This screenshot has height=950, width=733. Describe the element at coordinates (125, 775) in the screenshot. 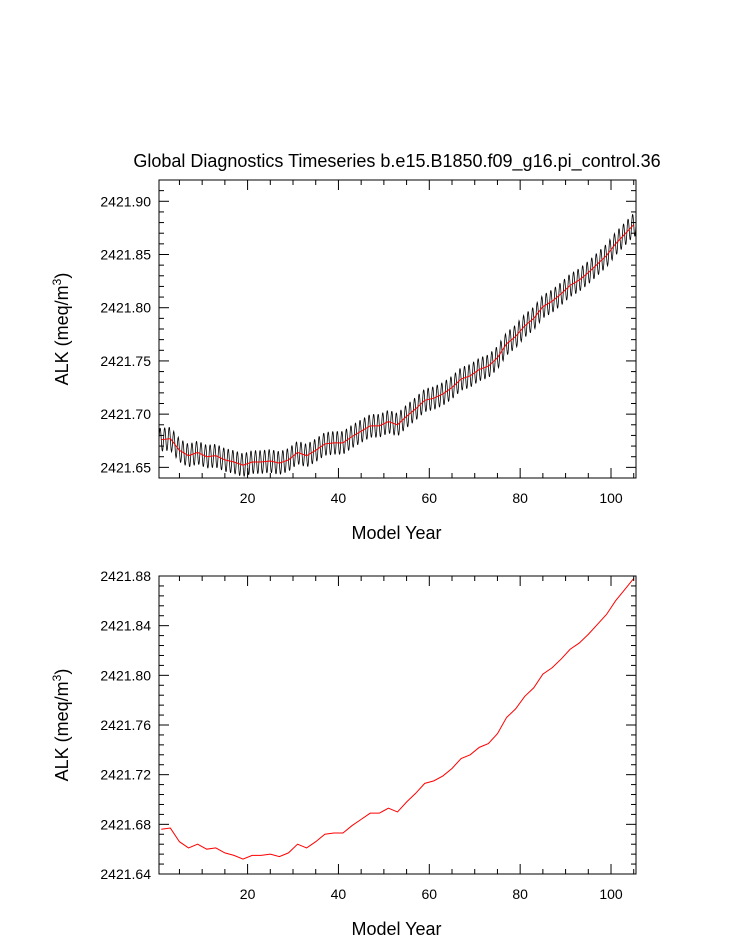

I see `y-tick-label: 2421.72` at that location.